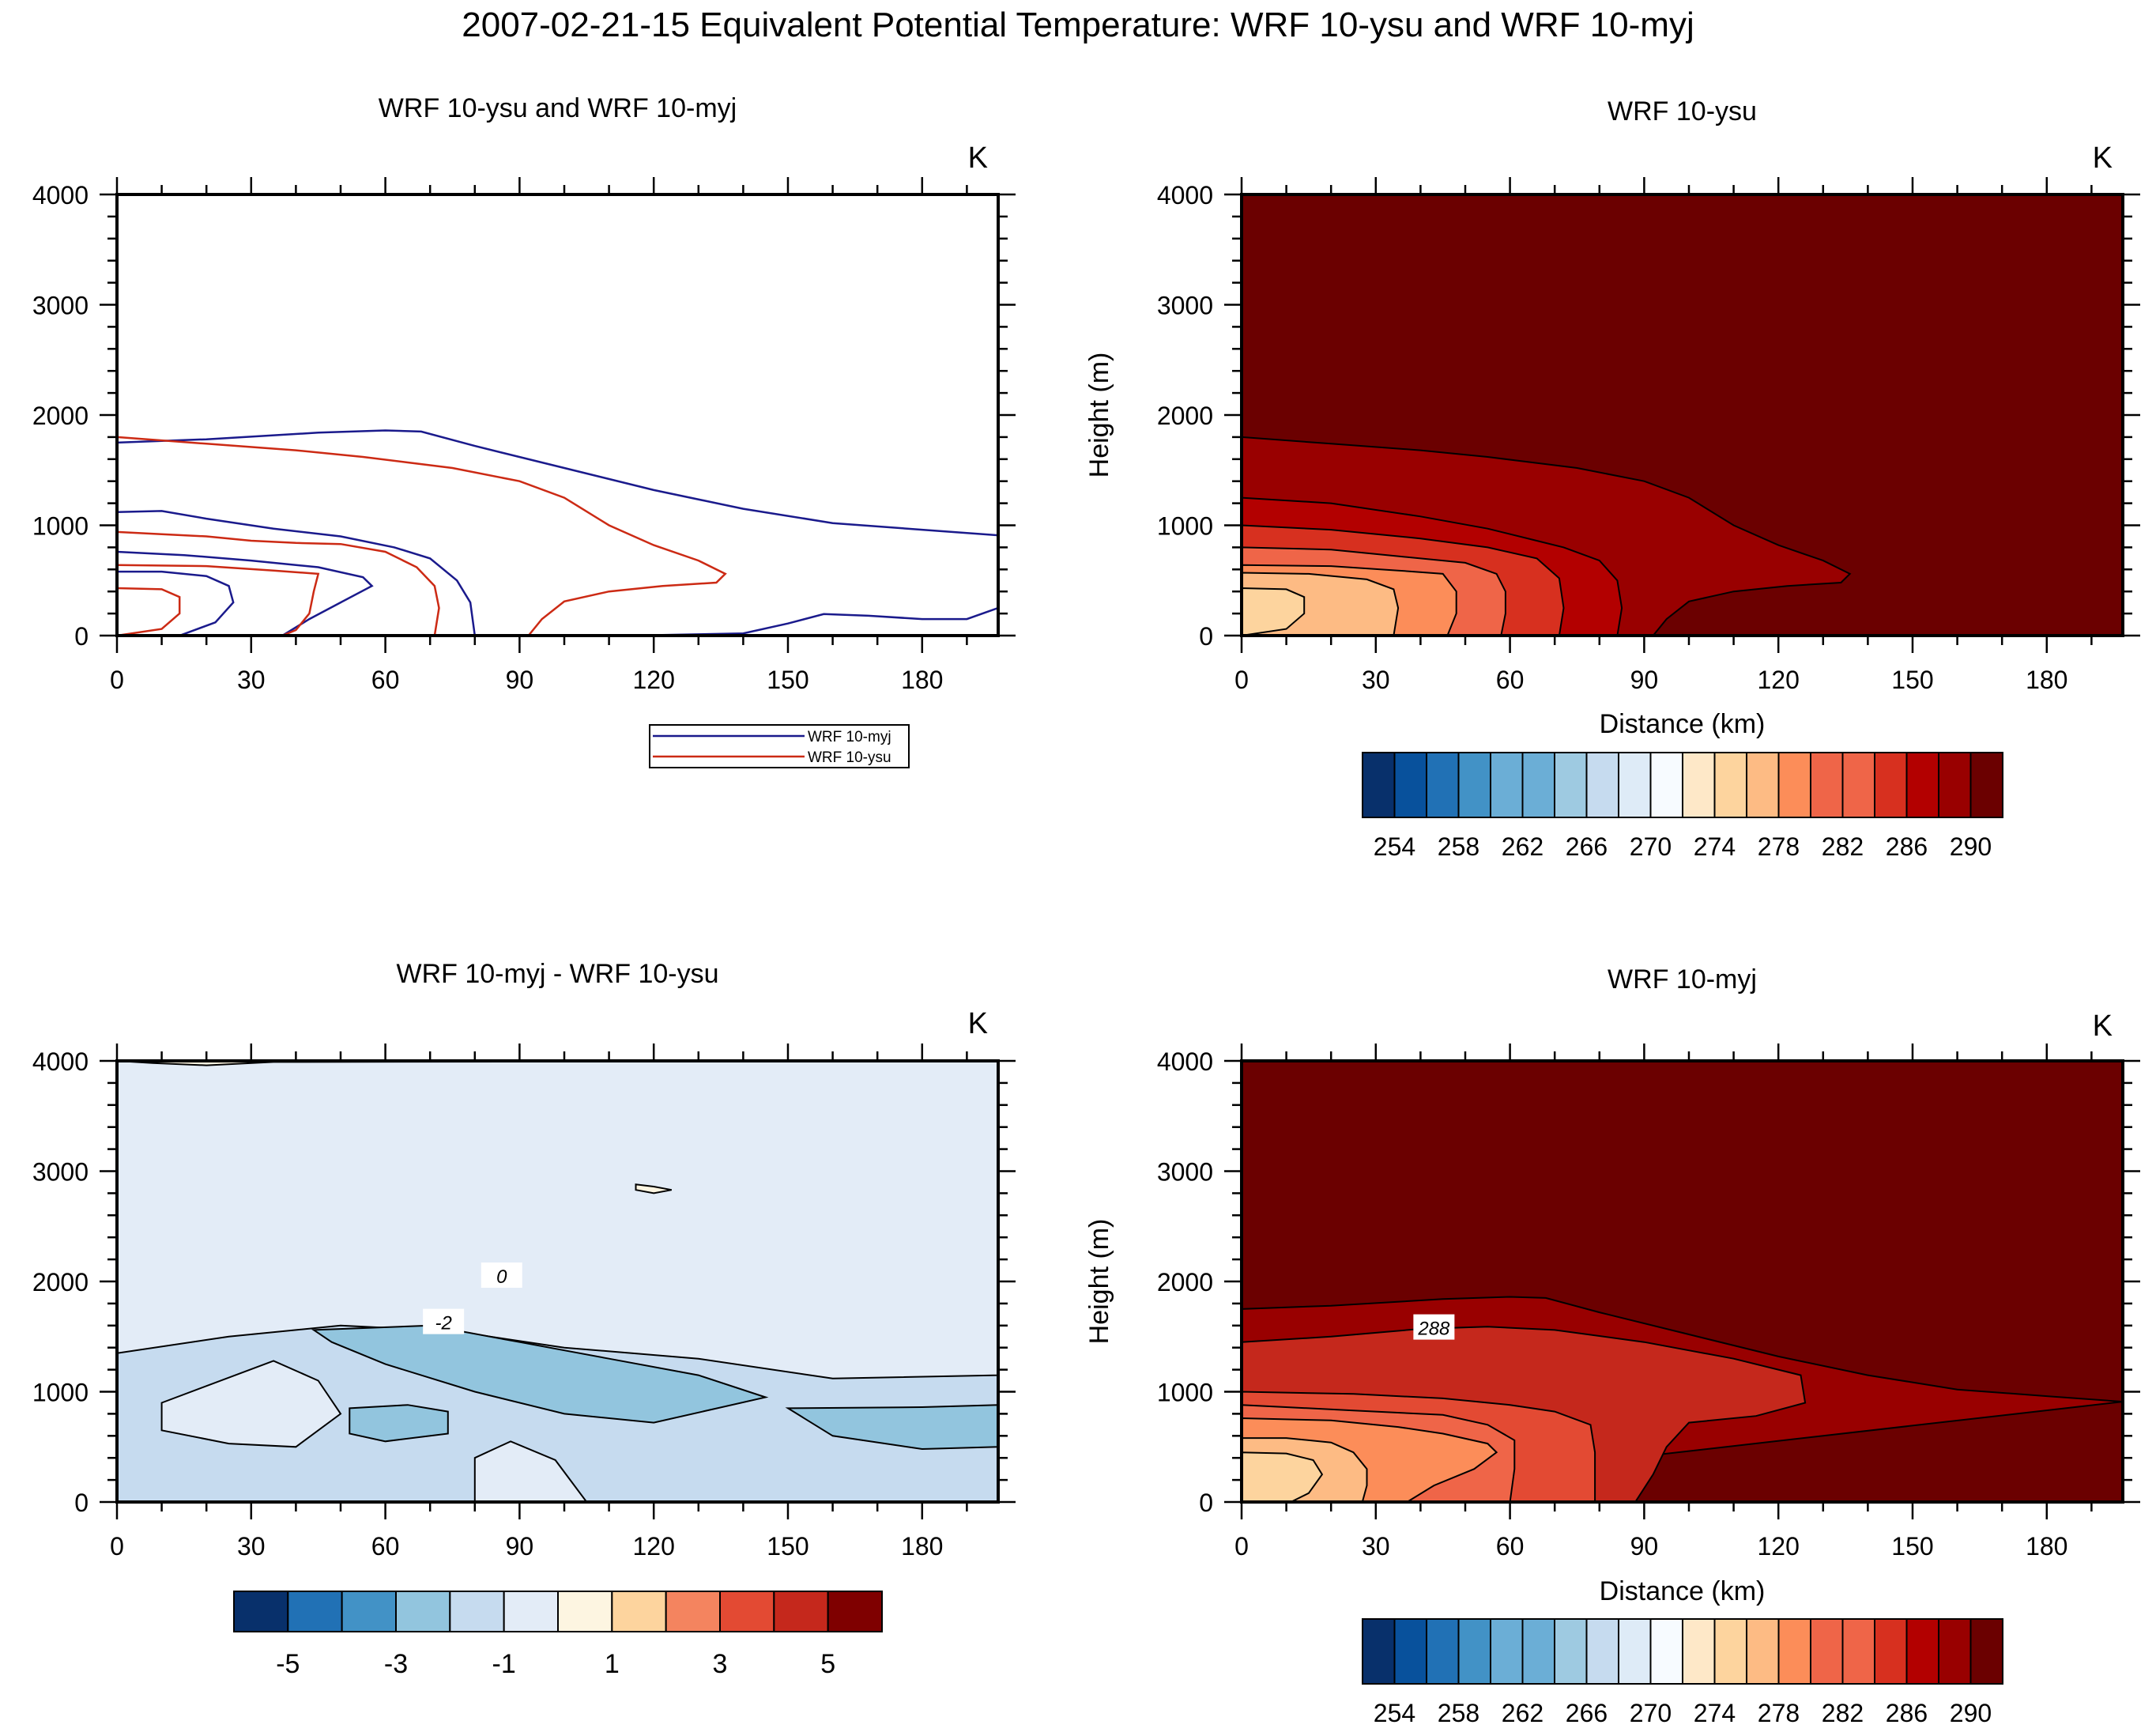  What do you see at coordinates (1185, 1172) in the screenshot?
I see `y-tick-label: 3000` at bounding box center [1185, 1172].